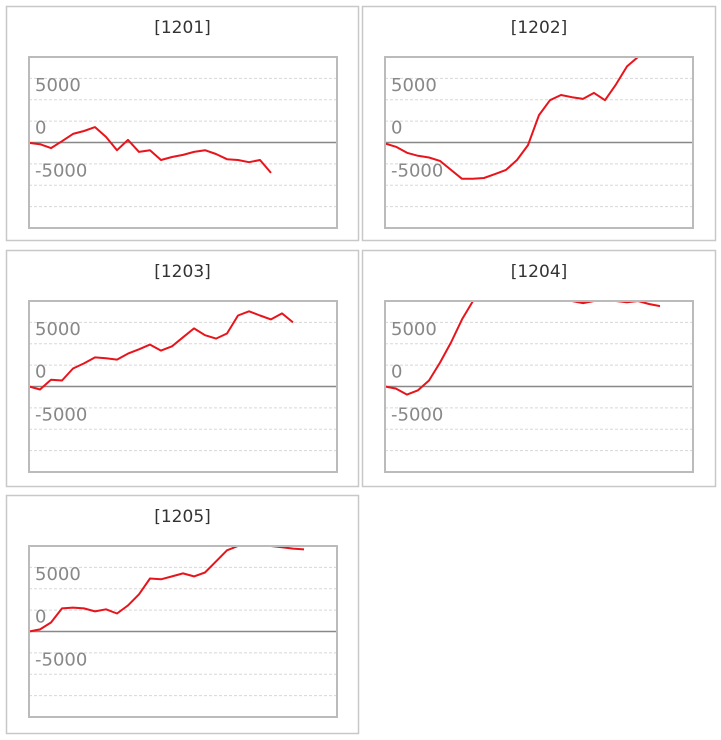  What do you see at coordinates (539, 28) in the screenshot?
I see `chart-title: [1202]` at bounding box center [539, 28].